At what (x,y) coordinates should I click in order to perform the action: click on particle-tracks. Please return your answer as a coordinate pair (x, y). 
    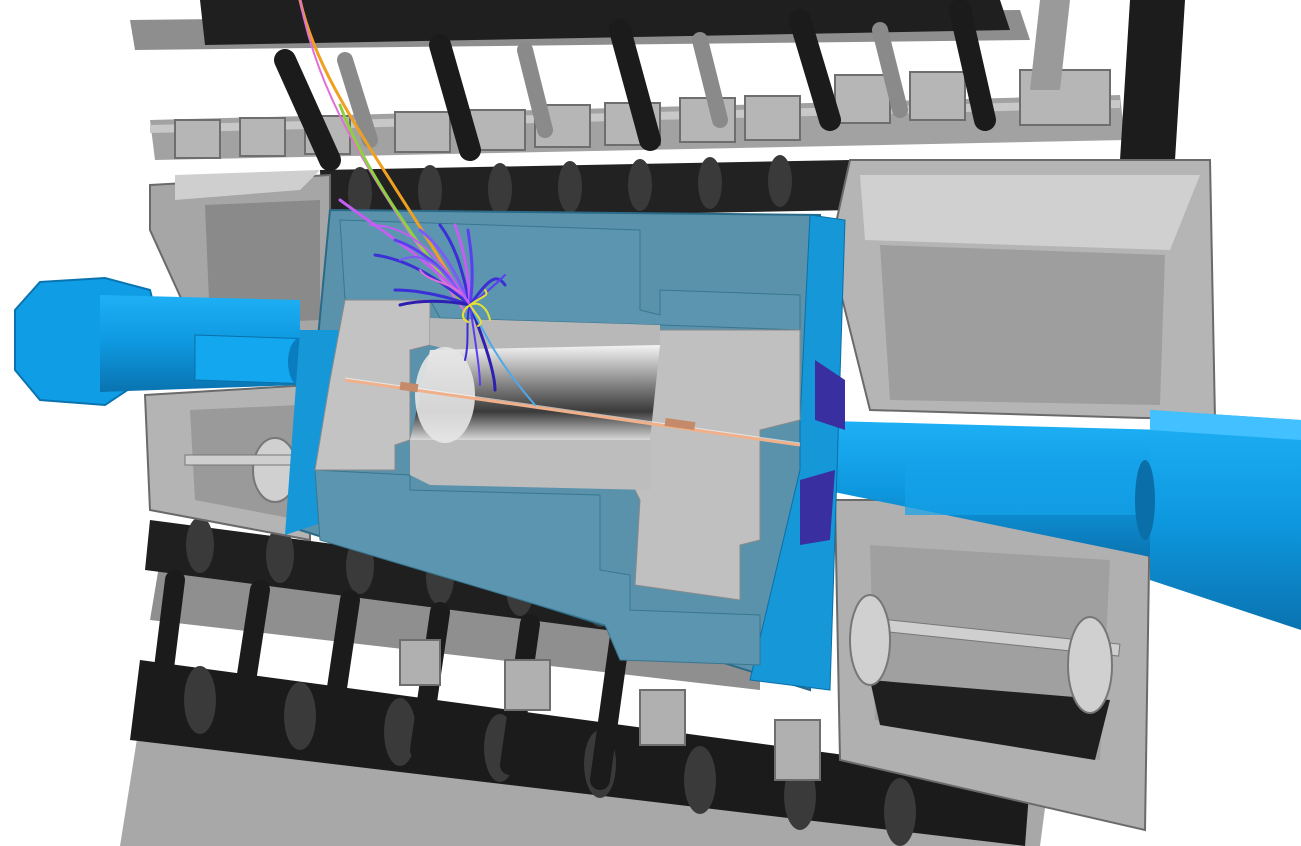
    Looking at the image, I should click on (417, 203).